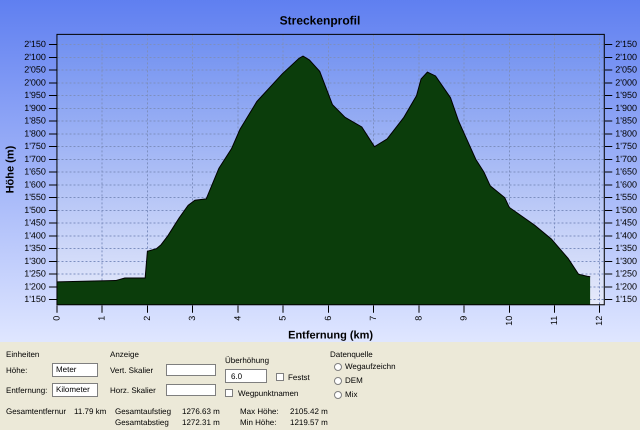 The width and height of the screenshot is (640, 430). I want to click on y-tick-label: 1'950, so click(35, 95).